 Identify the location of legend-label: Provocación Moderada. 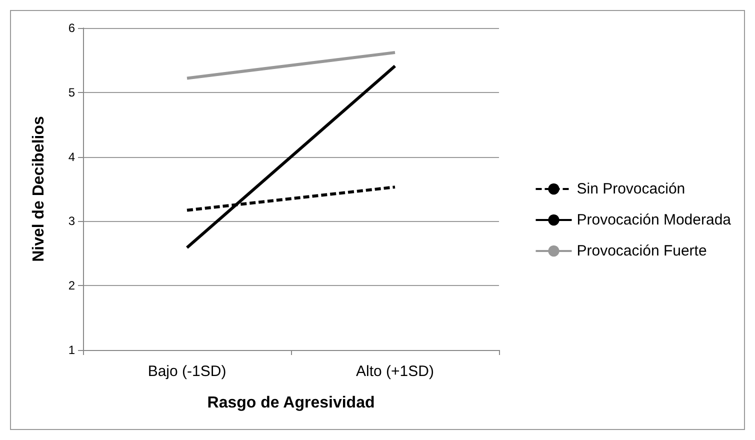
(654, 220).